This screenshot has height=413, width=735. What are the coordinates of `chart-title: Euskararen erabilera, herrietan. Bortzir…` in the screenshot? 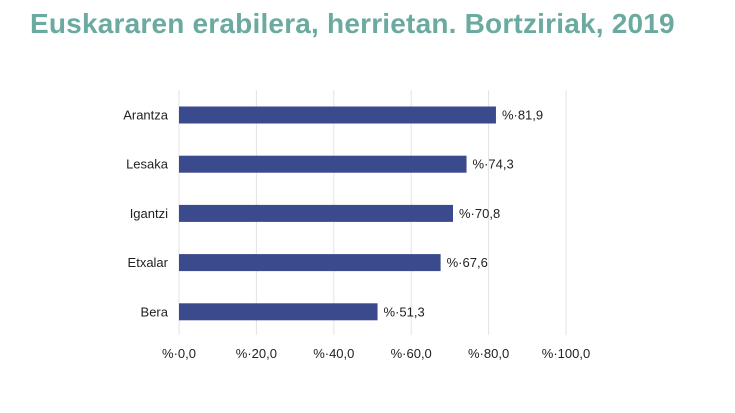 It's located at (352, 23).